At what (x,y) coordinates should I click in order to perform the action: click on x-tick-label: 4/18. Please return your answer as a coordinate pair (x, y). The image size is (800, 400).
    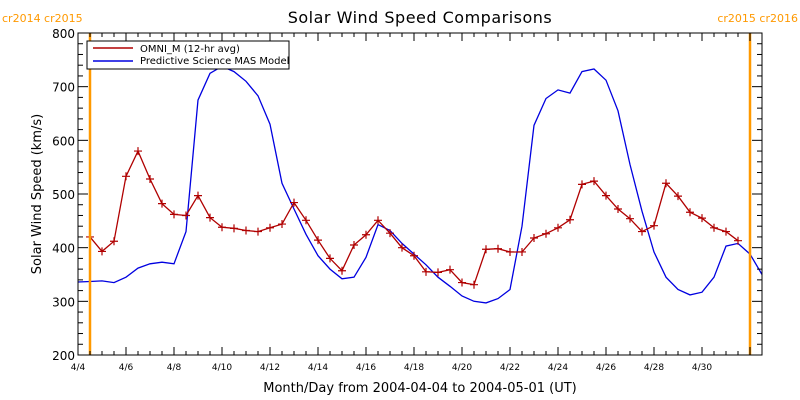
    Looking at the image, I should click on (414, 368).